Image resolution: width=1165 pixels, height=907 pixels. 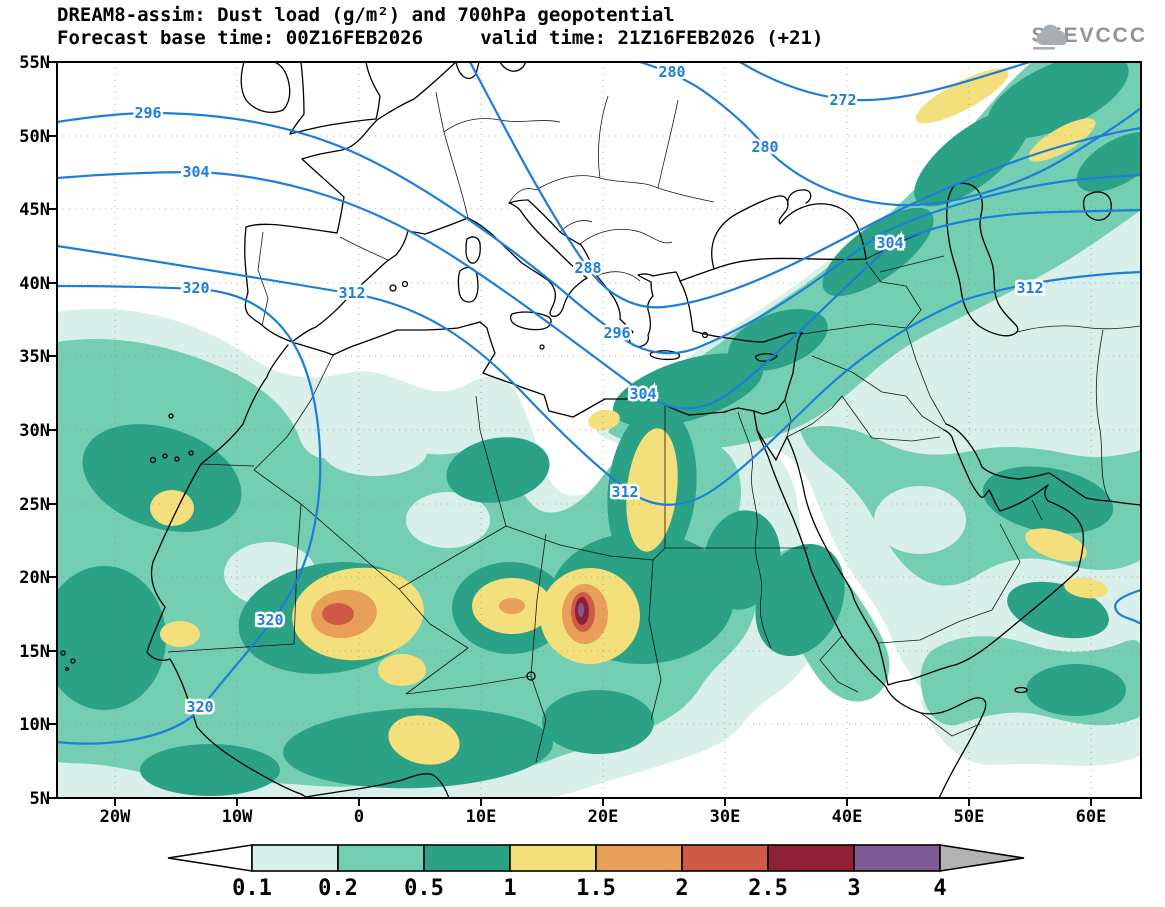 I want to click on lat-tick-label: 20N, so click(x=34, y=578).